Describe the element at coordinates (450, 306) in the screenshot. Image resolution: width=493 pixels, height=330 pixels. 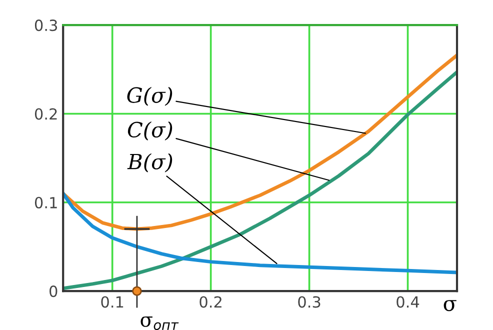
I see `x-axis-title: σ` at that location.